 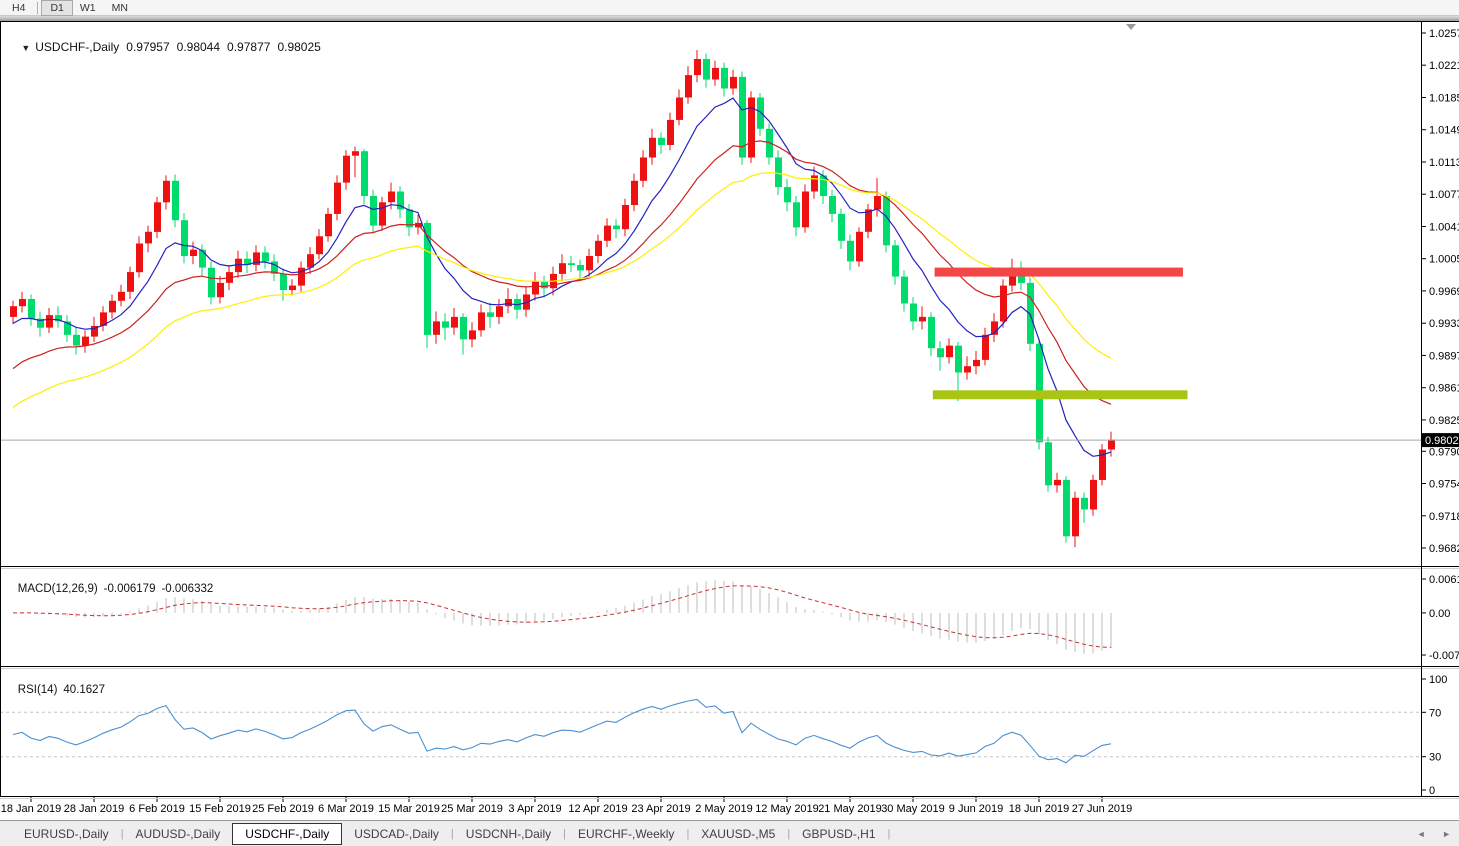 What do you see at coordinates (84, 690) in the screenshot?
I see `rsi-value: 40.1627` at bounding box center [84, 690].